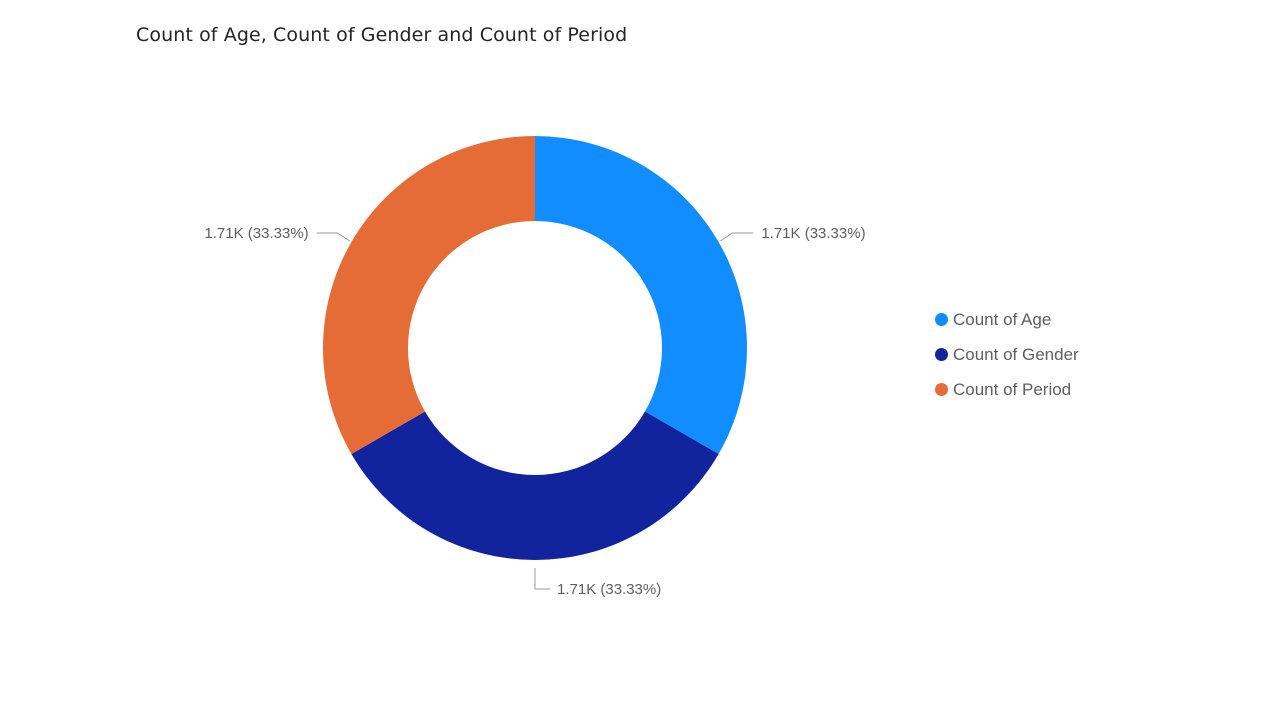 The height and width of the screenshot is (709, 1280). What do you see at coordinates (535, 486) in the screenshot?
I see `slice-count-of-gender` at bounding box center [535, 486].